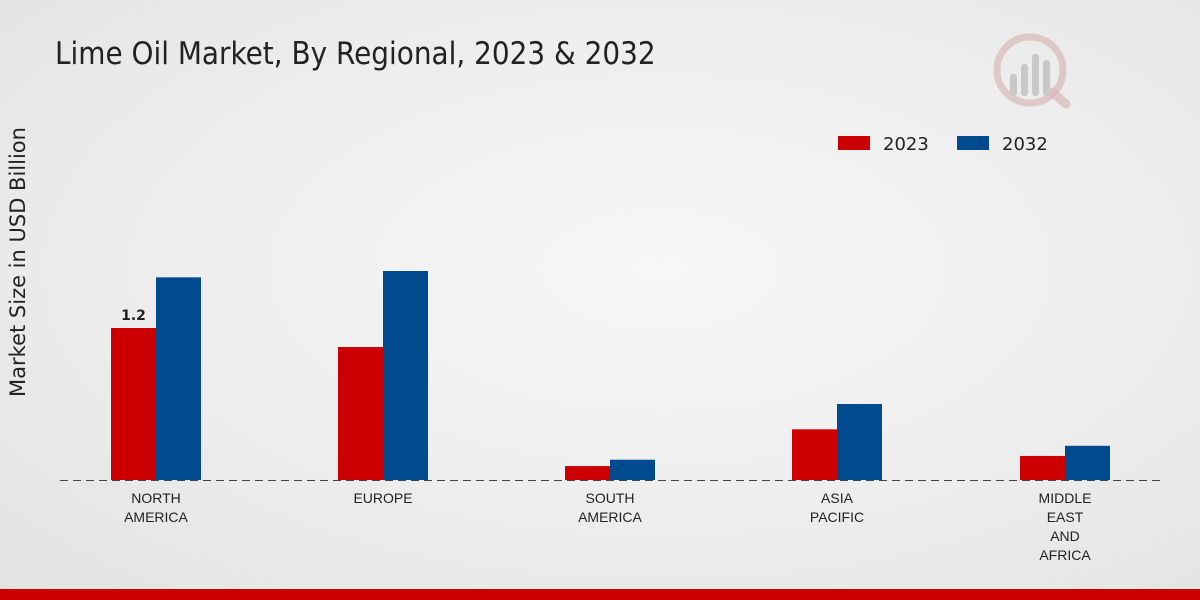 The height and width of the screenshot is (600, 1200). What do you see at coordinates (1087, 462) in the screenshot?
I see `bar-2032-middle-east-and-africa` at bounding box center [1087, 462].